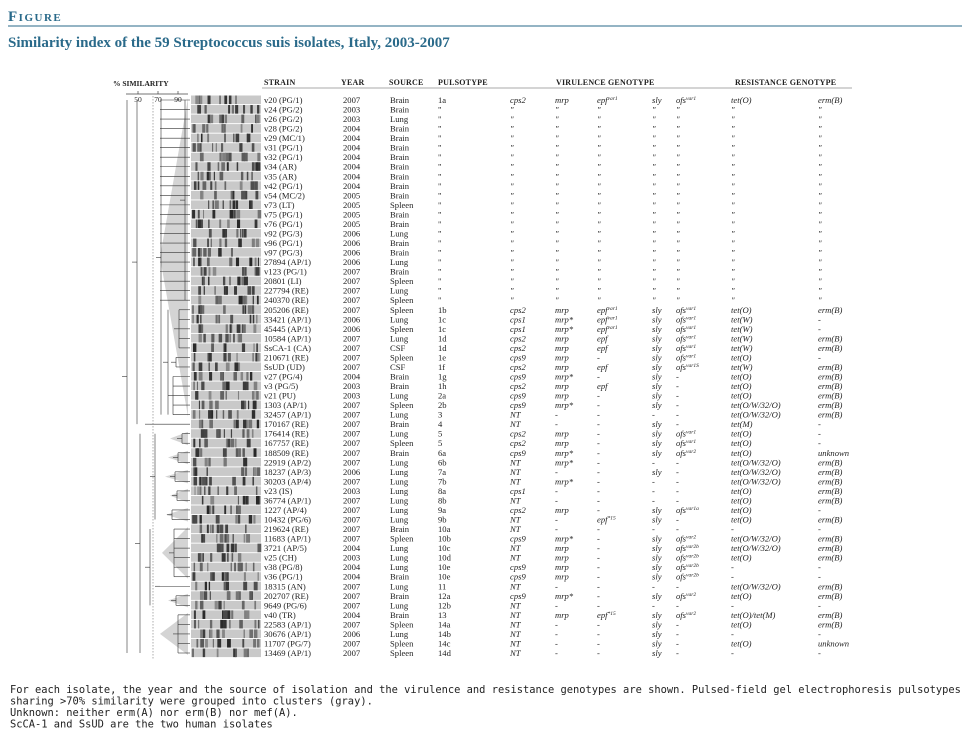 Image resolution: width=971 pixels, height=741 pixels. Describe the element at coordinates (440, 434) in the screenshot. I see `table-cell: 5` at that location.